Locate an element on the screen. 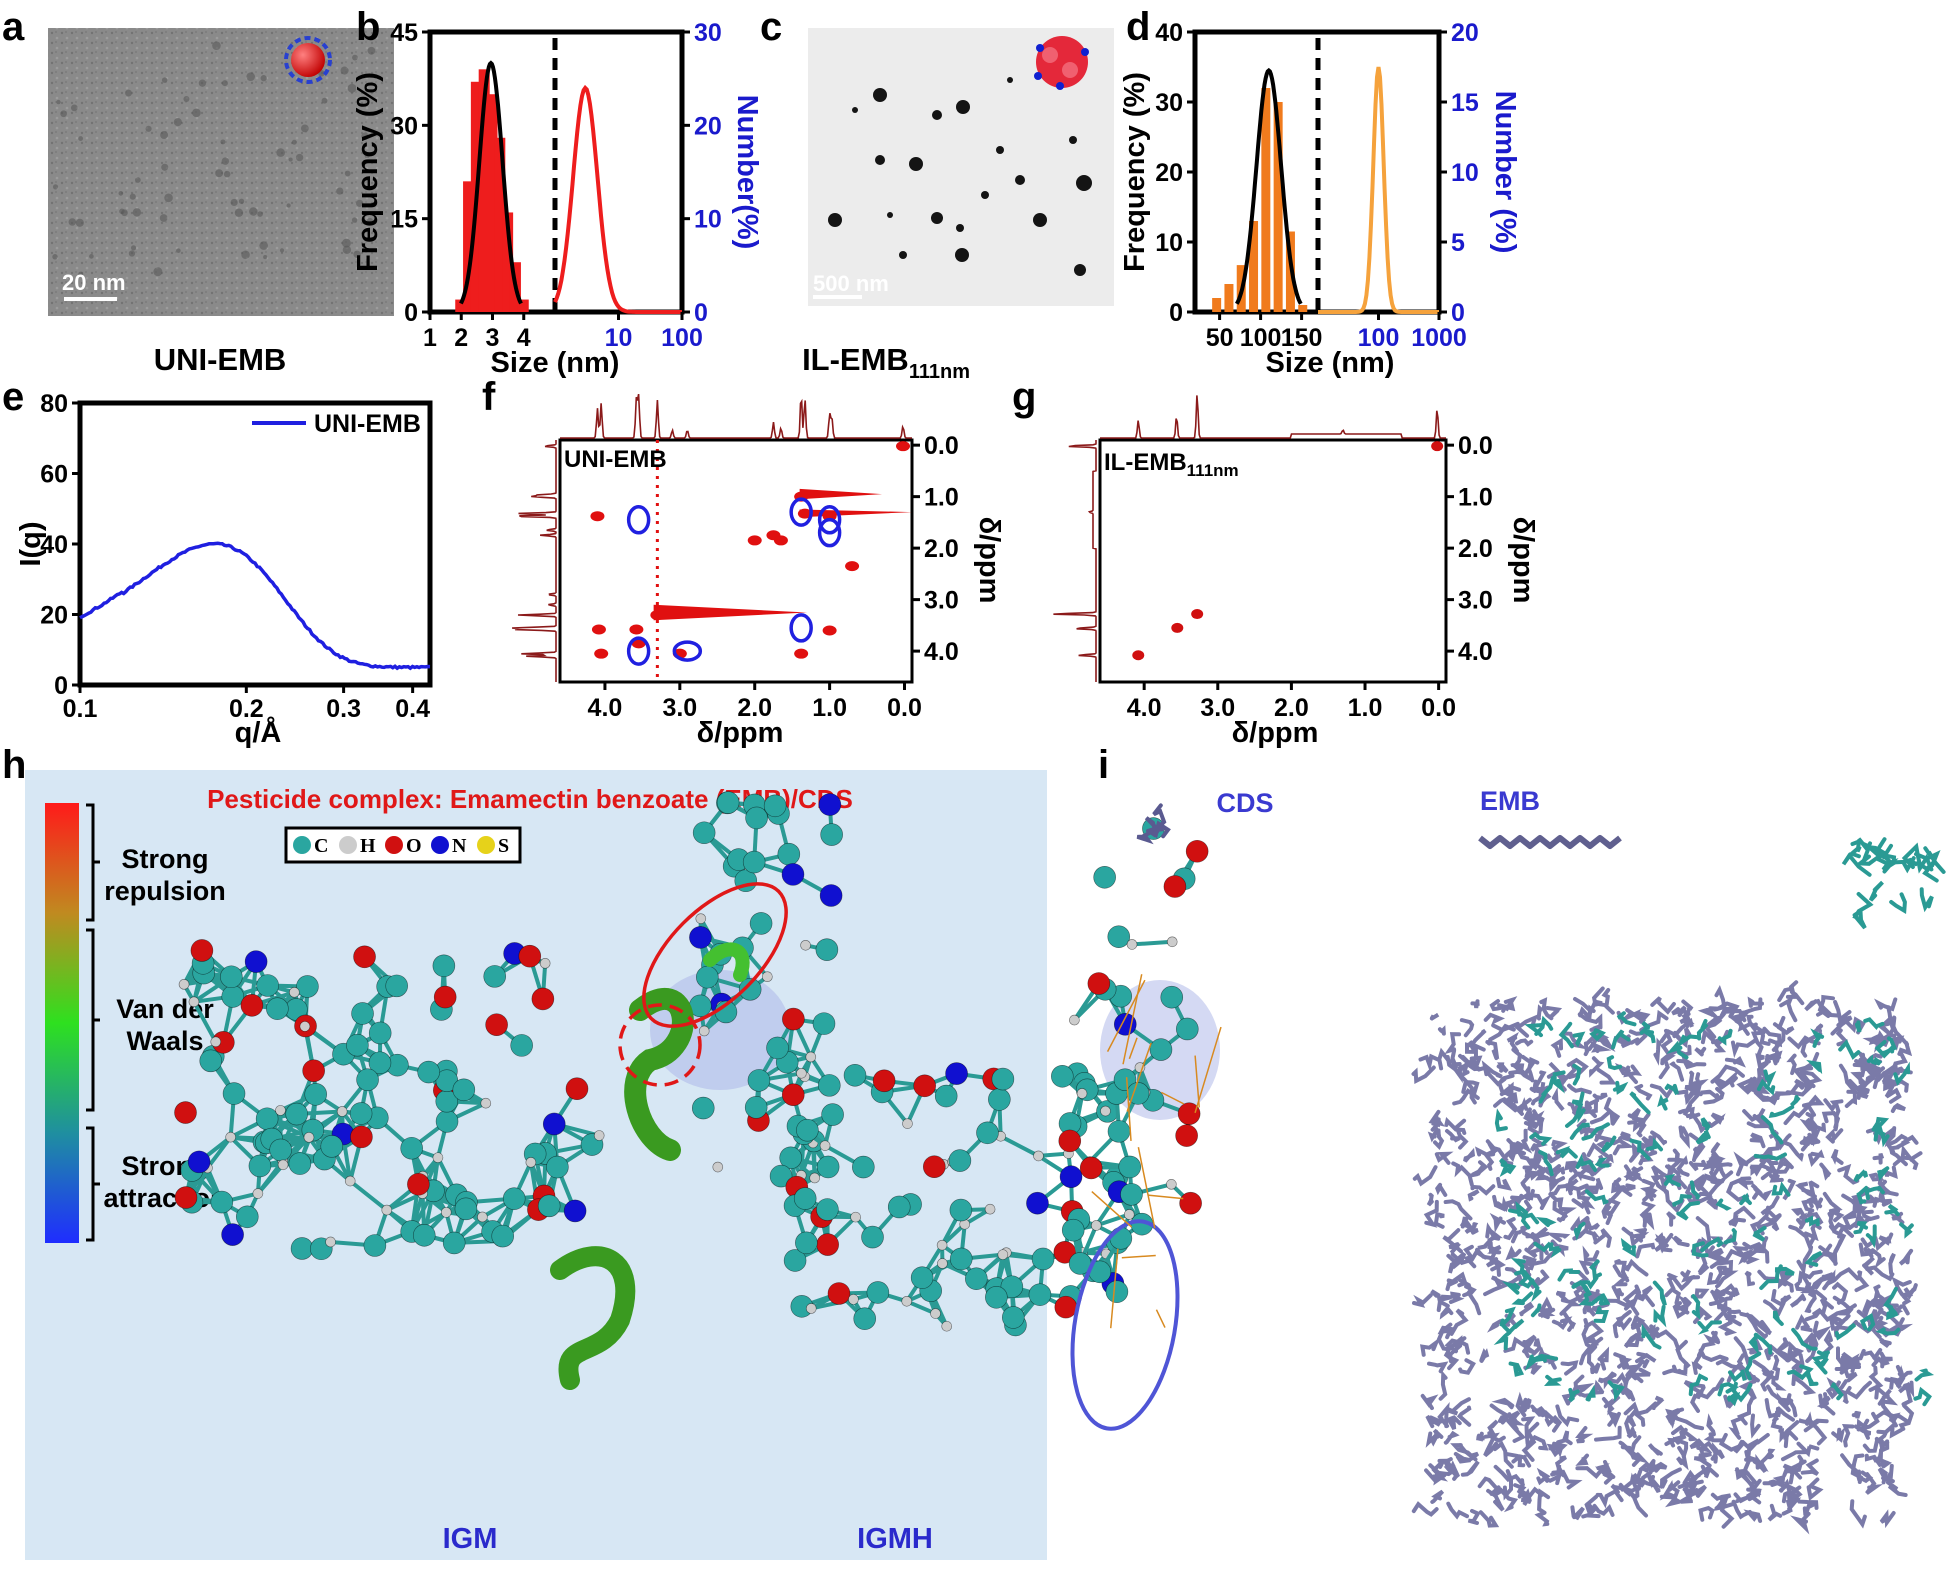  x-tick-label: 1 is located at coordinates (430, 338).